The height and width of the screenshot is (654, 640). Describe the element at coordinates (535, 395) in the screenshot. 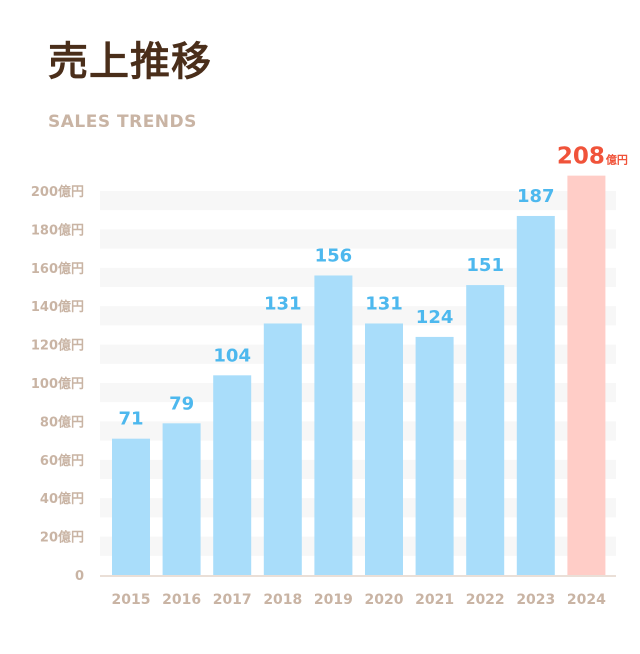

I see `bar-2023` at that location.